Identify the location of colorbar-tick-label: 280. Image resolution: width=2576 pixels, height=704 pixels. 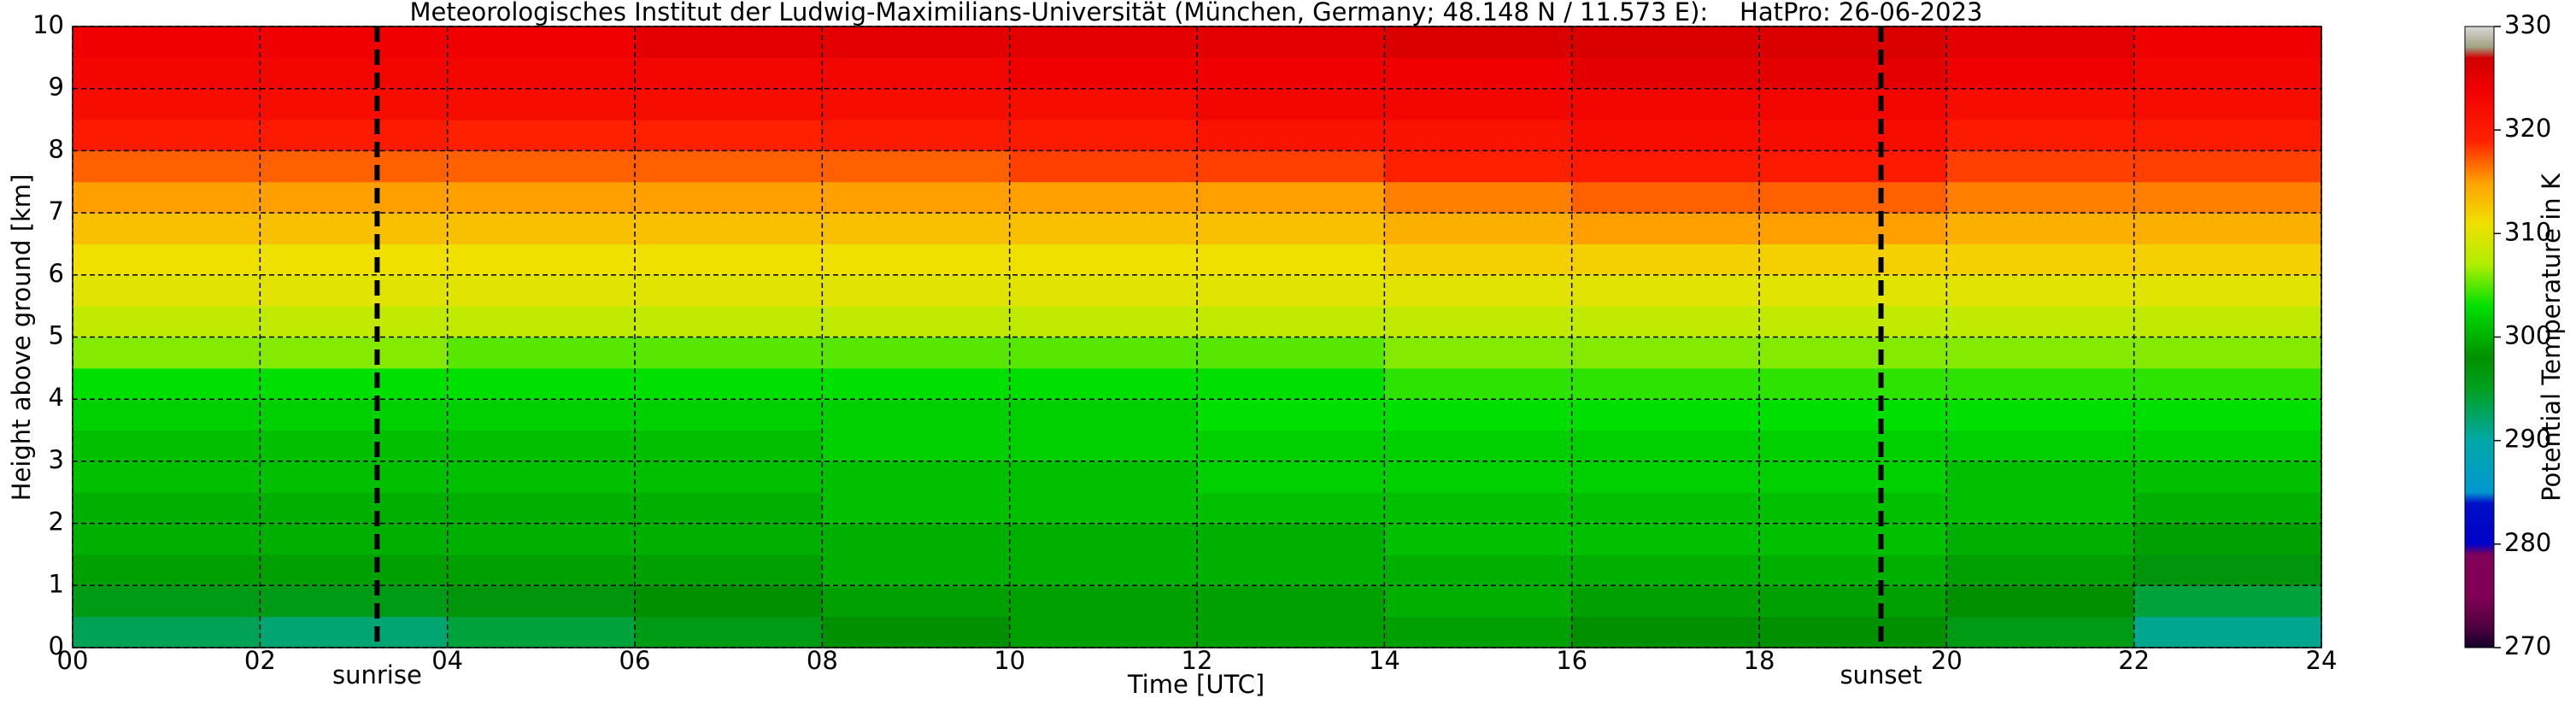
(2527, 542).